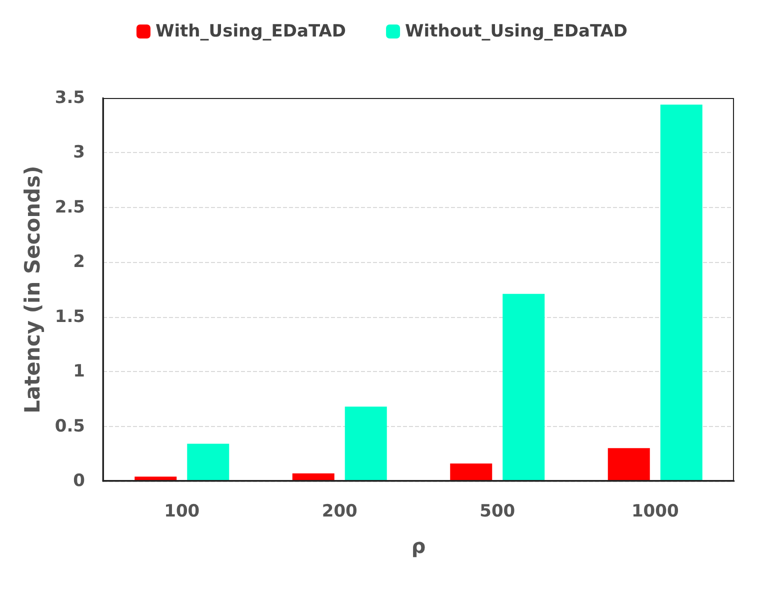 The height and width of the screenshot is (599, 764). Describe the element at coordinates (79, 481) in the screenshot. I see `y-tick-label: 0` at that location.